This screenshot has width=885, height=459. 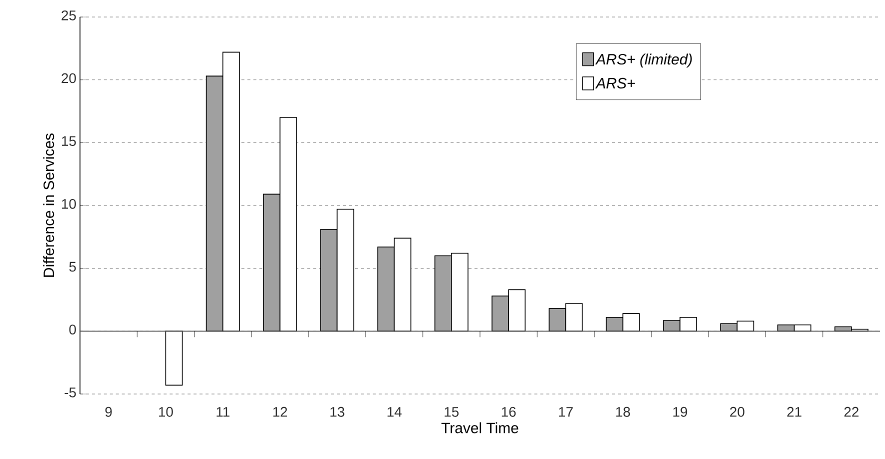 I want to click on x-tick-label: 22, so click(x=851, y=411).